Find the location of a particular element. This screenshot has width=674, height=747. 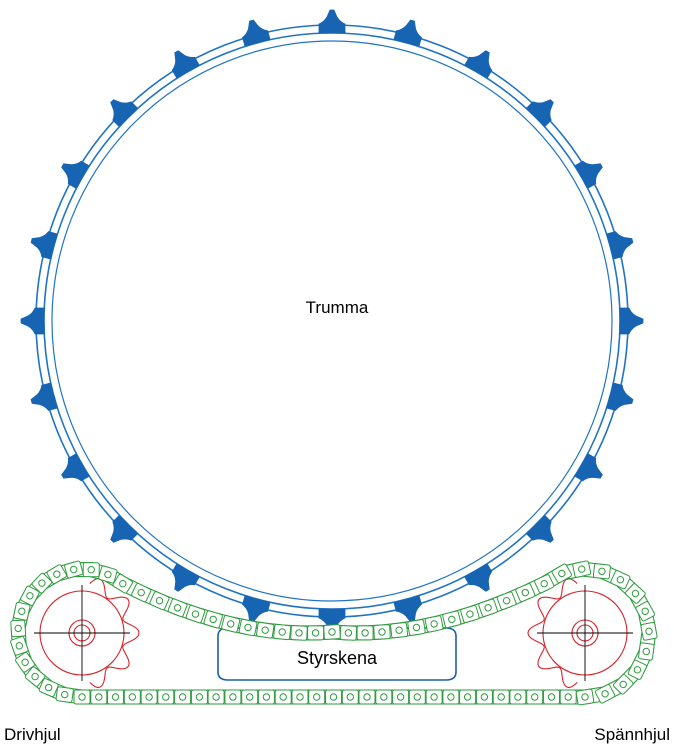

sprocket-teeth is located at coordinates (114, 633).